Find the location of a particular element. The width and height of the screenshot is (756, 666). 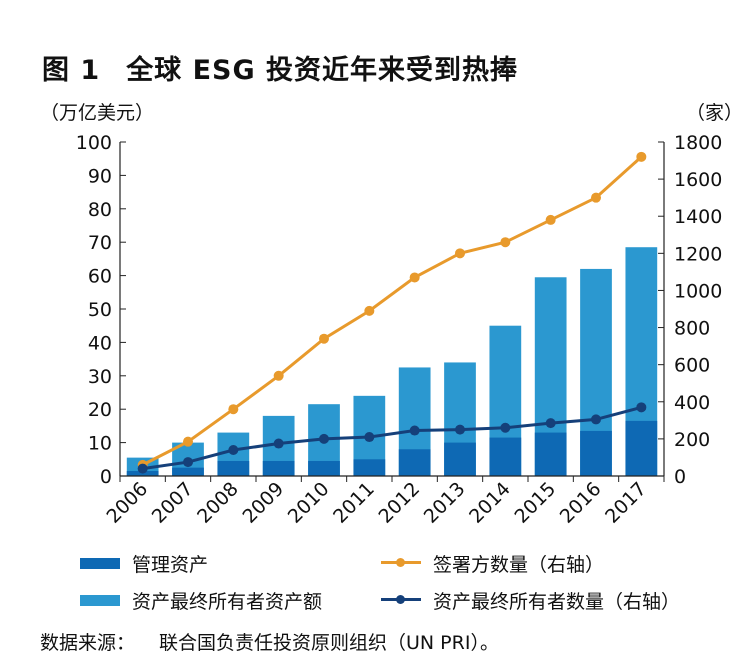

point-signatories-2015 is located at coordinates (550, 219).